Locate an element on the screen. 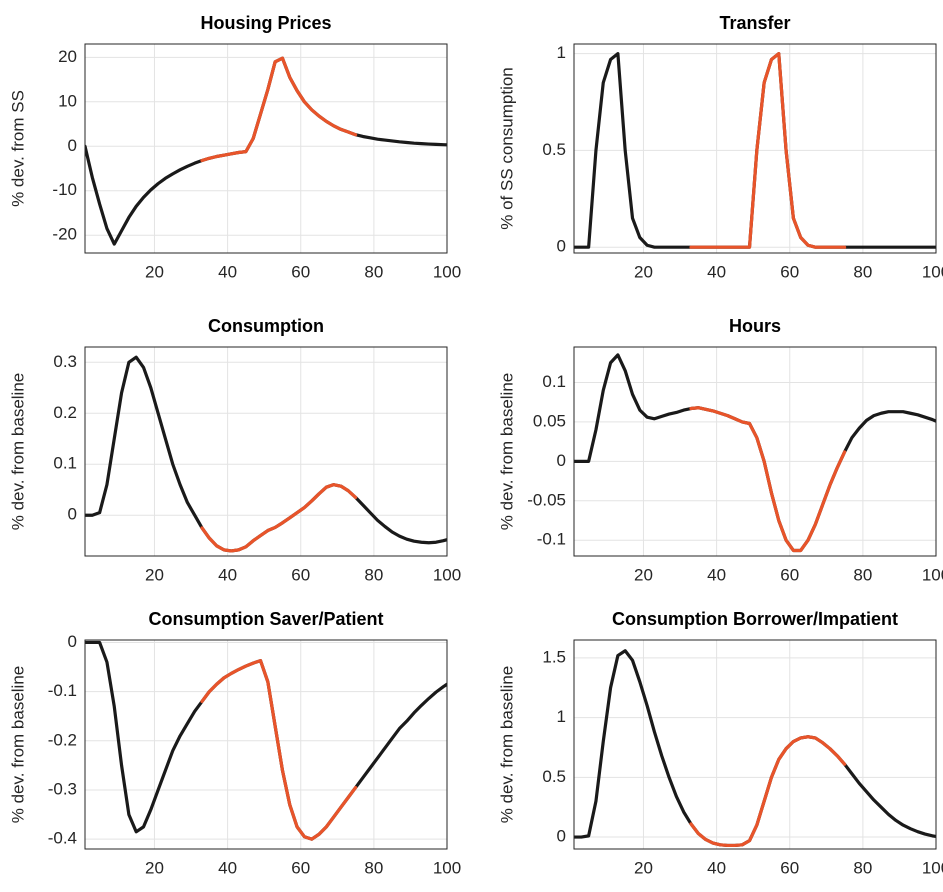  y-tick-label: -20 is located at coordinates (64, 234).